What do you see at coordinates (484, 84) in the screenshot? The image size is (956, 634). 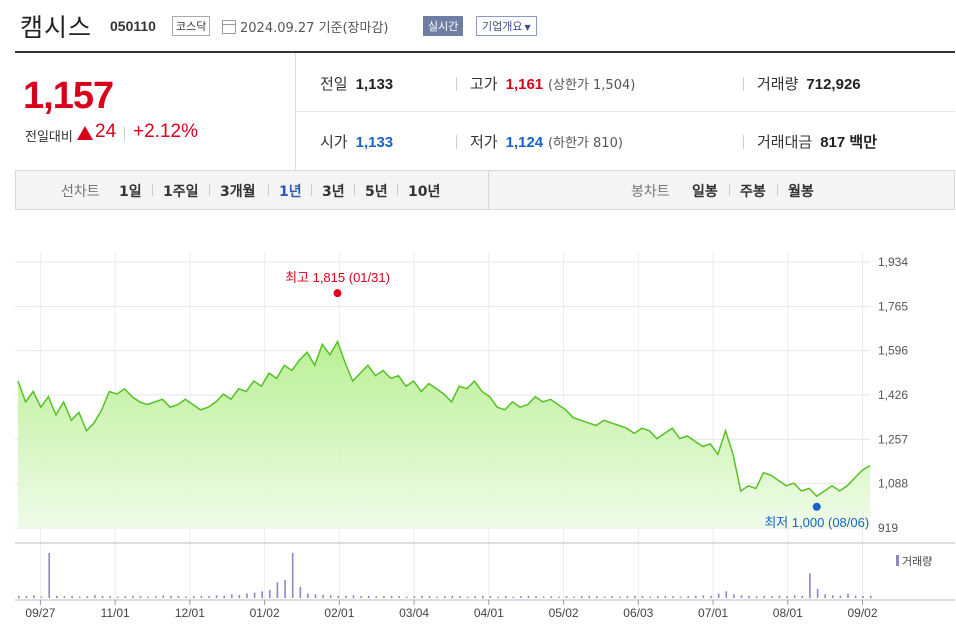 I see `high-label: 고가` at bounding box center [484, 84].